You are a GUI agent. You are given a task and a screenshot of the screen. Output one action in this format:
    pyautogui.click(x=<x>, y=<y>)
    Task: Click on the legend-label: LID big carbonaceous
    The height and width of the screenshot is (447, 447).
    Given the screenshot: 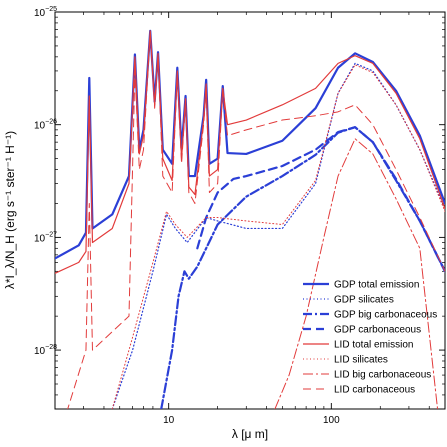 What is the action you would take?
    pyautogui.click(x=382, y=375)
    